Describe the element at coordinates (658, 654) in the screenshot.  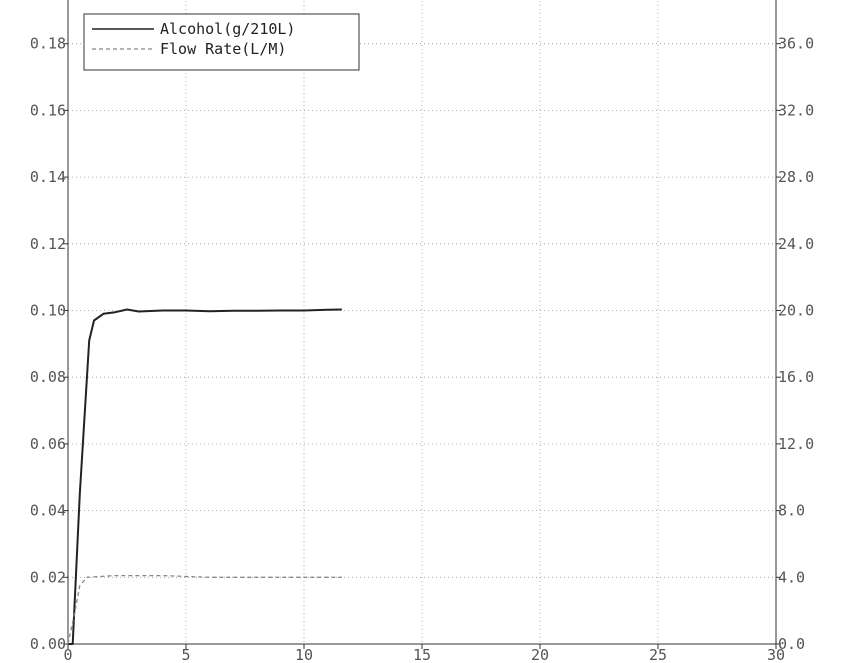
I see `x-tick-label: 25` at that location.